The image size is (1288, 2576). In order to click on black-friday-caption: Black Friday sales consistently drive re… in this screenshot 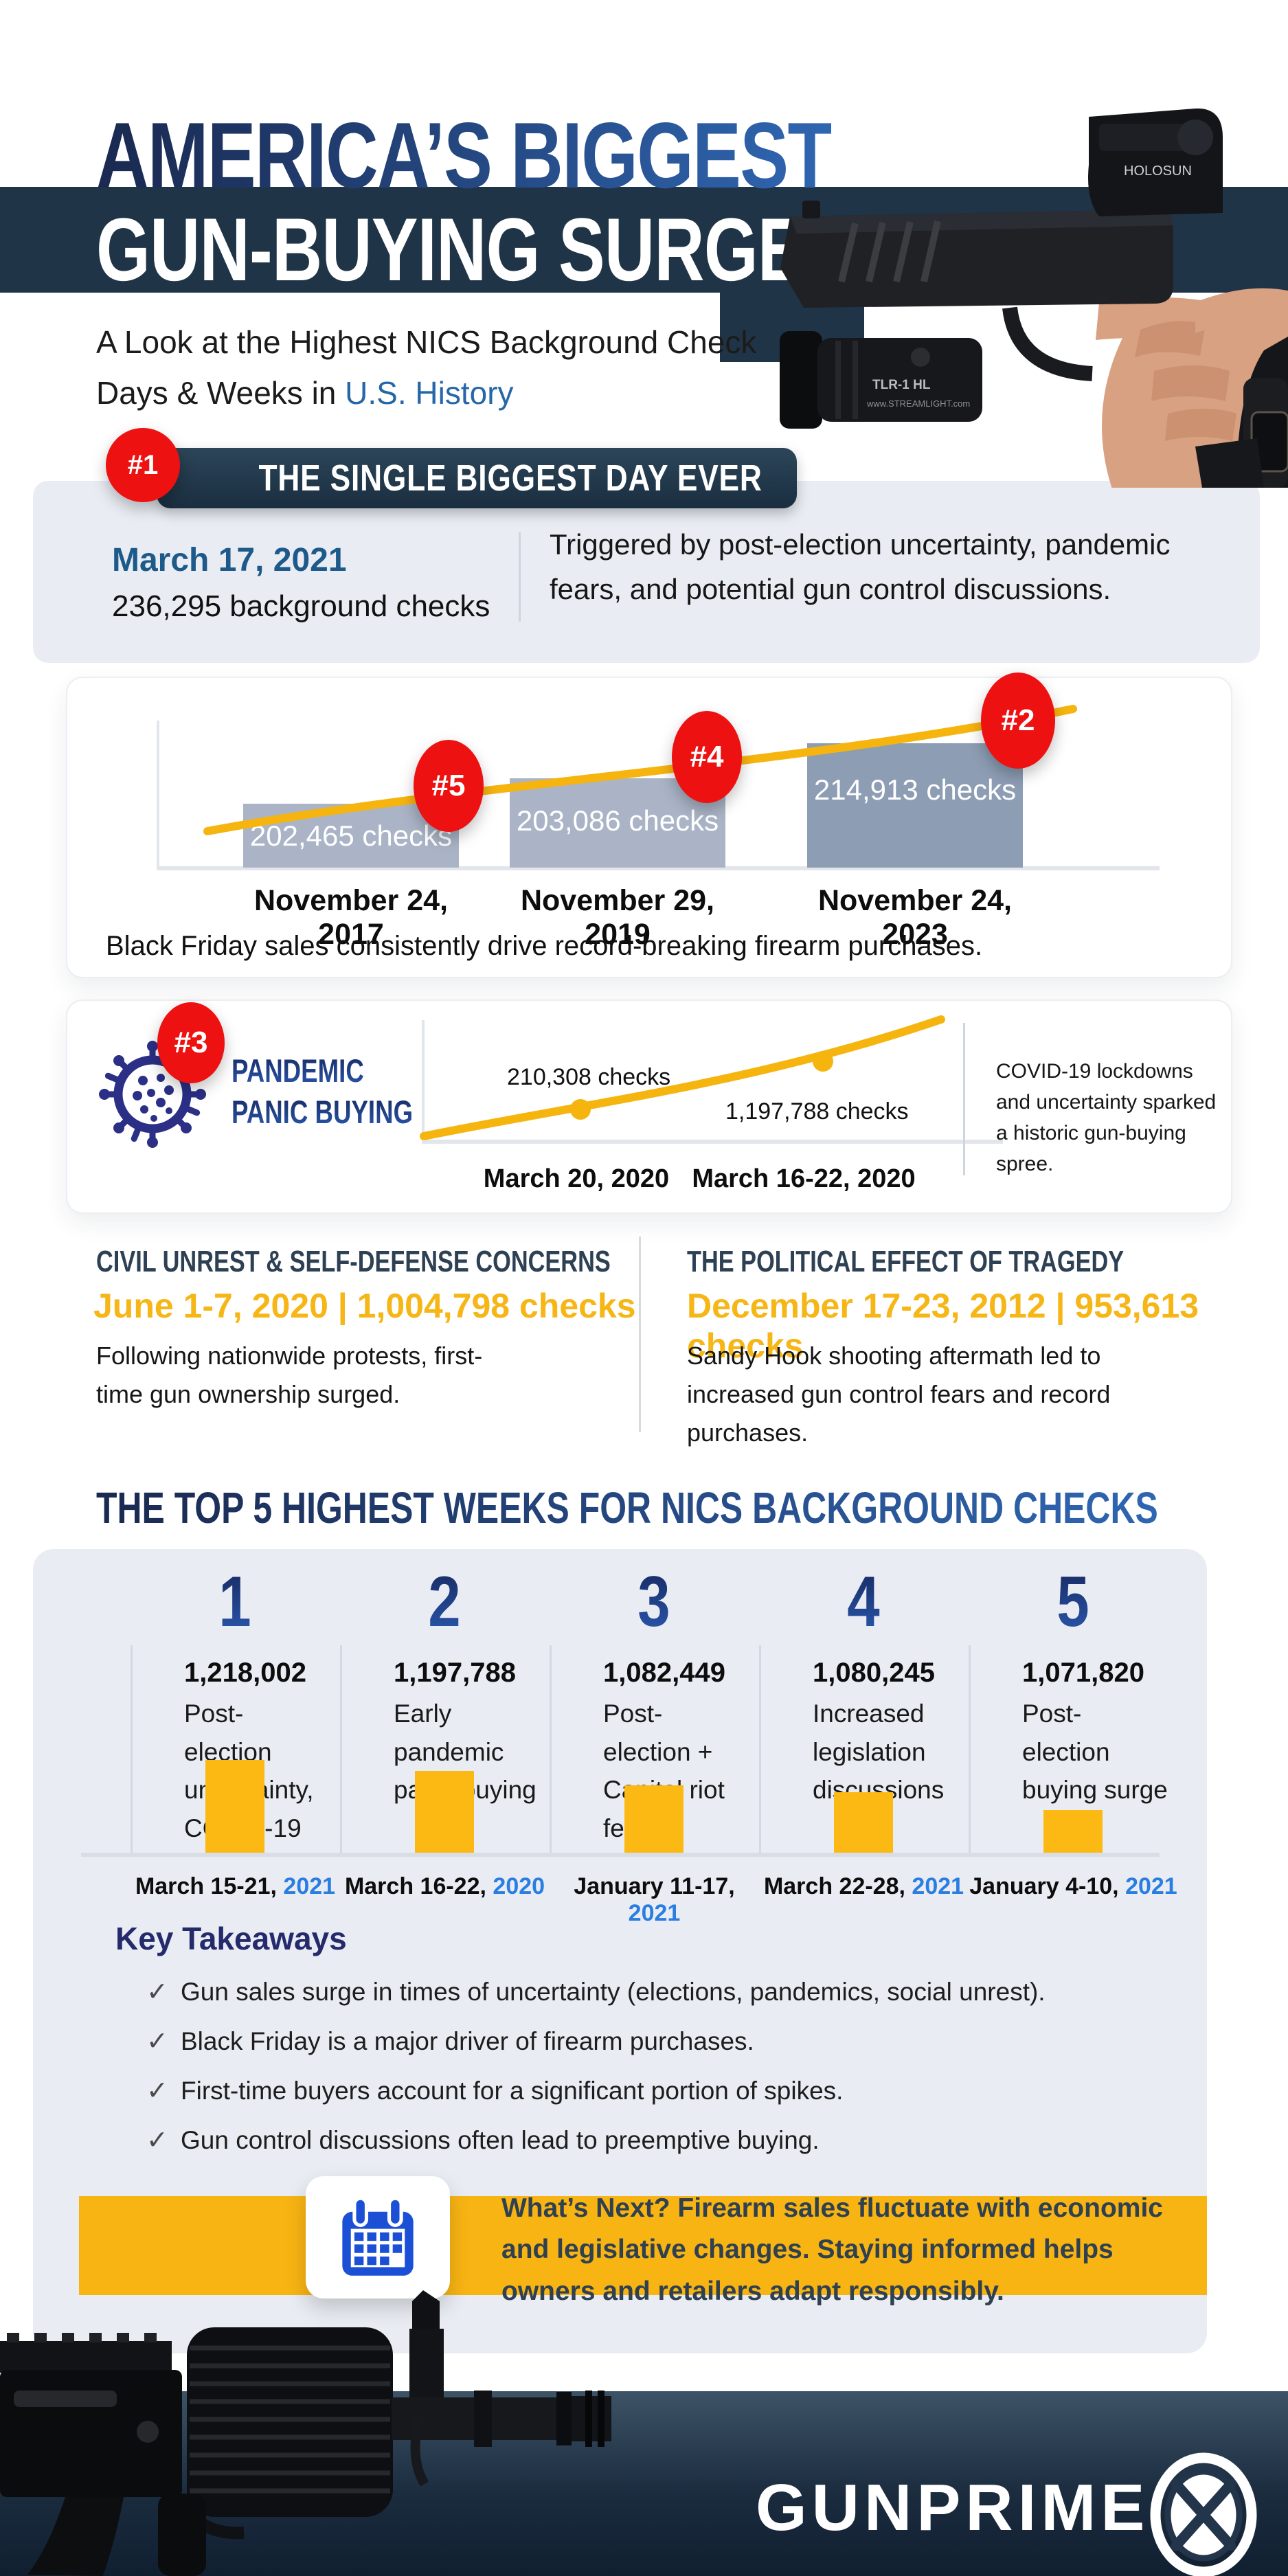, I will do `click(544, 946)`.